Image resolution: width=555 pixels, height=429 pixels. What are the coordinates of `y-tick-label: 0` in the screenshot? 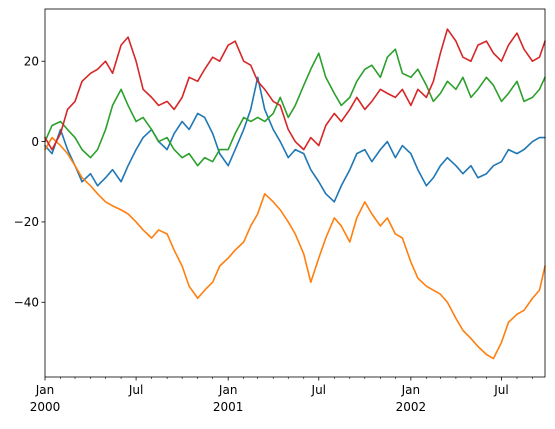 It's located at (35, 142).